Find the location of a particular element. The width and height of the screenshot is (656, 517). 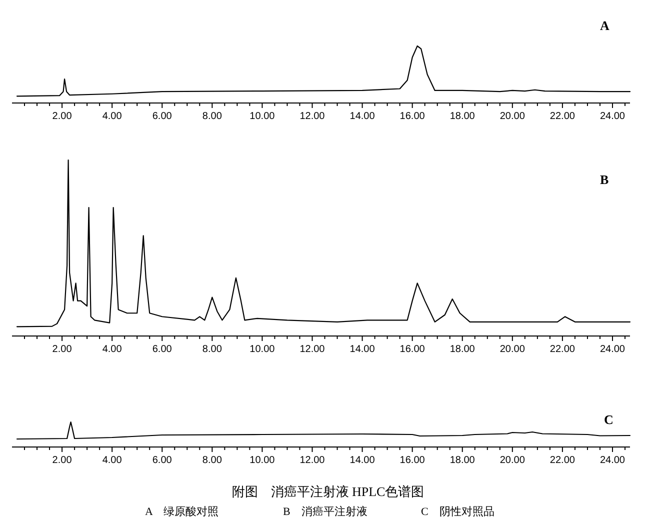

text: B 消癌平注射液 is located at coordinates (325, 511).